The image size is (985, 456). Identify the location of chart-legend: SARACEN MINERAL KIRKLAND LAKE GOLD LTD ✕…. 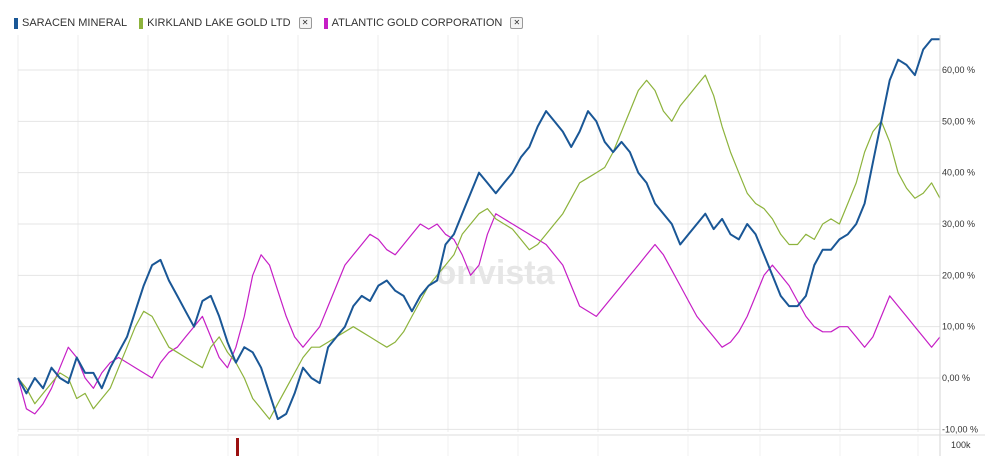
(274, 23).